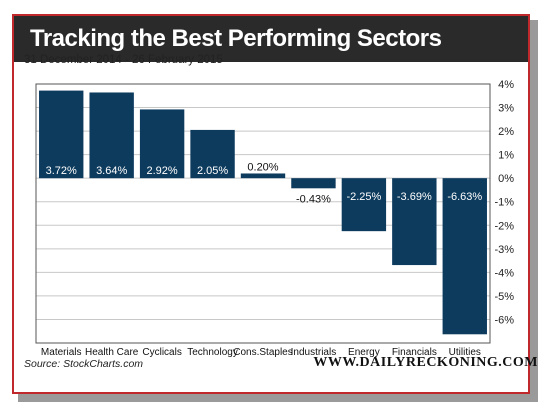  What do you see at coordinates (112, 352) in the screenshot?
I see `x-tick-label: Health Care` at bounding box center [112, 352].